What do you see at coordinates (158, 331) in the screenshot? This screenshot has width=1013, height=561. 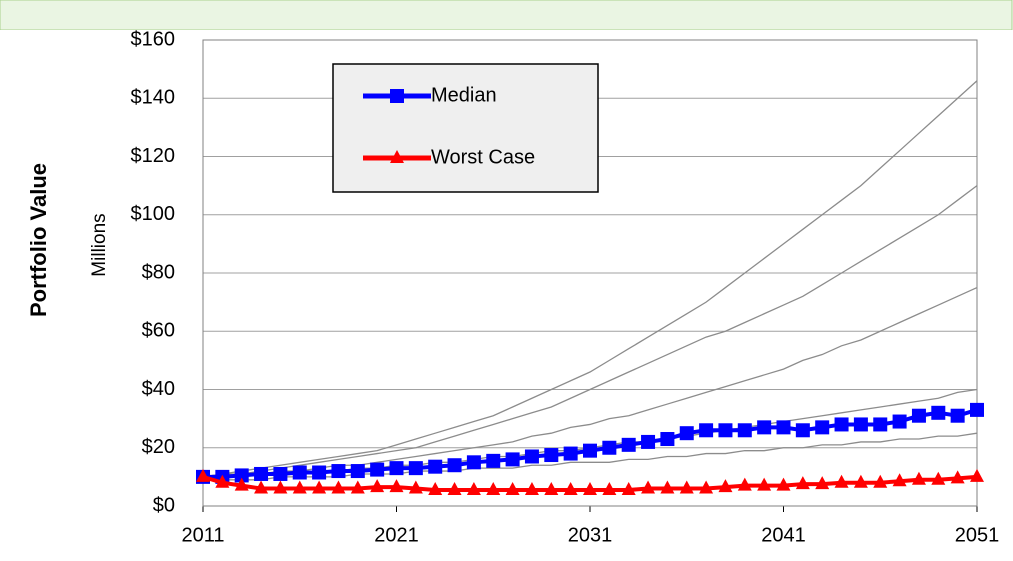 I see `y-tick-label: $60` at bounding box center [158, 331].